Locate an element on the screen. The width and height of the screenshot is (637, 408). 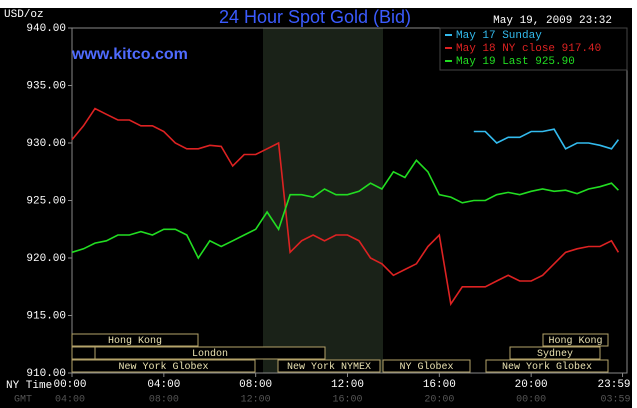
y-tick-label: 940.00 is located at coordinates (46, 29).